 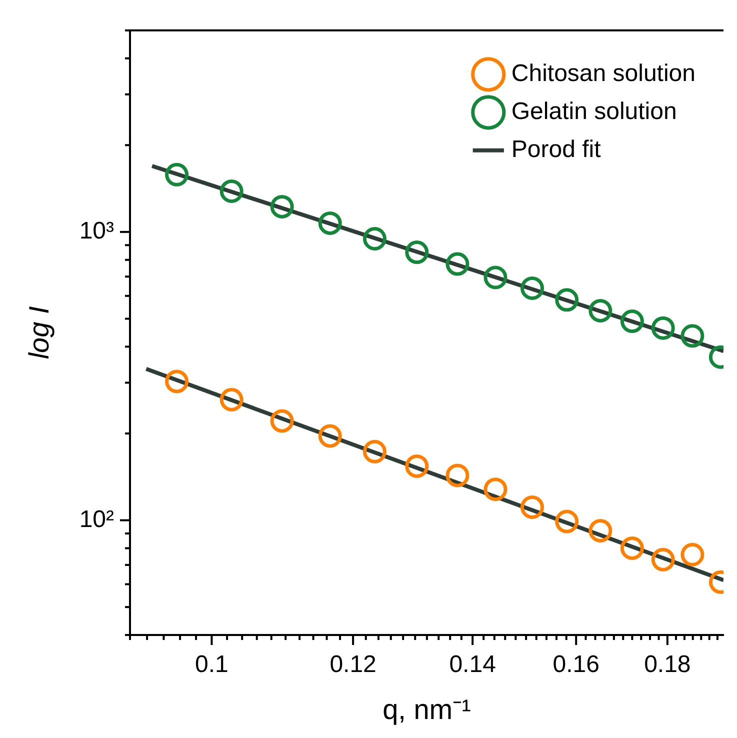 I want to click on y-tick-label: 10³, so click(x=96, y=231).